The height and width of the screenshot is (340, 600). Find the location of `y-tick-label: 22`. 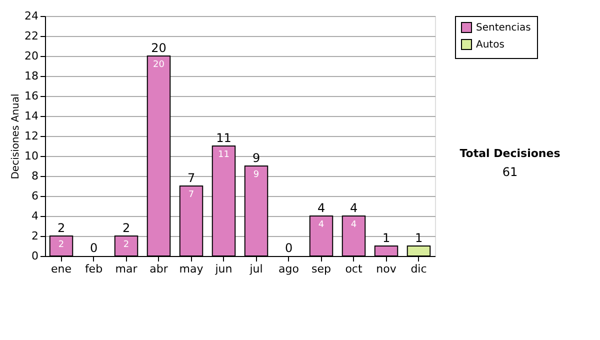

y-tick-label: 22 is located at coordinates (31, 36).